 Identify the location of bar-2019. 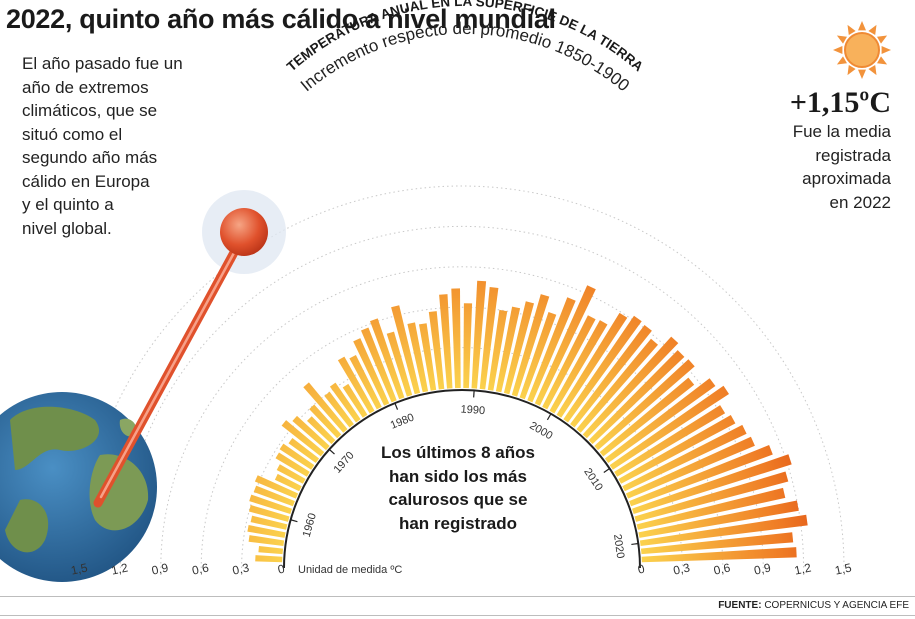
(718, 519).